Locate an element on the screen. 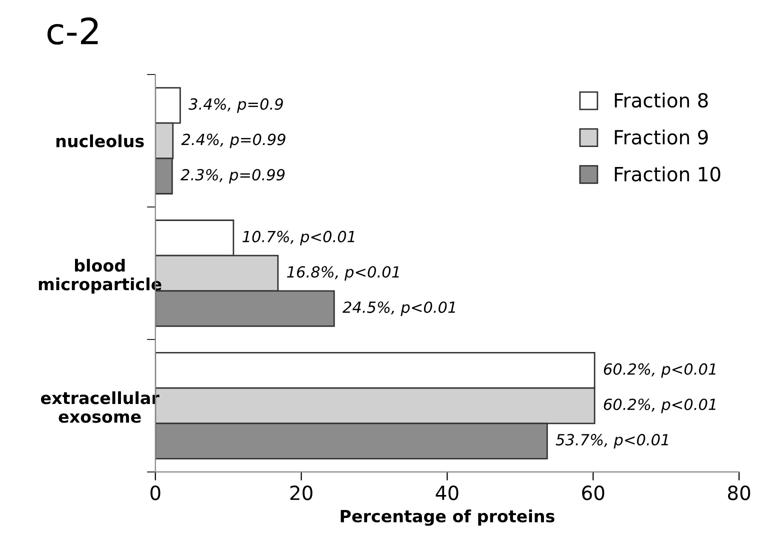  data-label: 24.5%, p<0.01 is located at coordinates (398, 308).